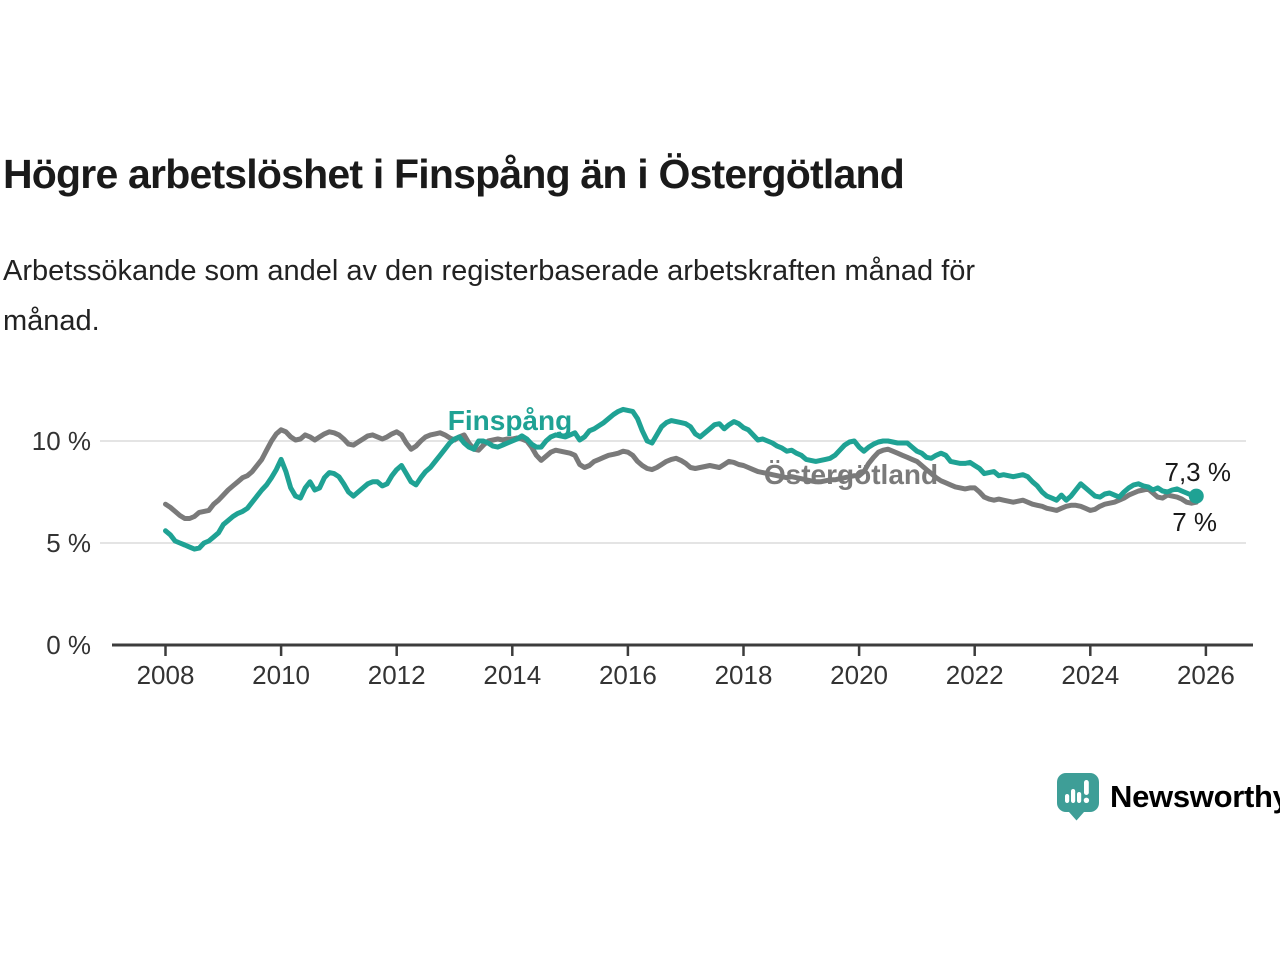 This screenshot has width=1280, height=960. Describe the element at coordinates (1206, 675) in the screenshot. I see `x-tick-label-2026: 2026` at that location.